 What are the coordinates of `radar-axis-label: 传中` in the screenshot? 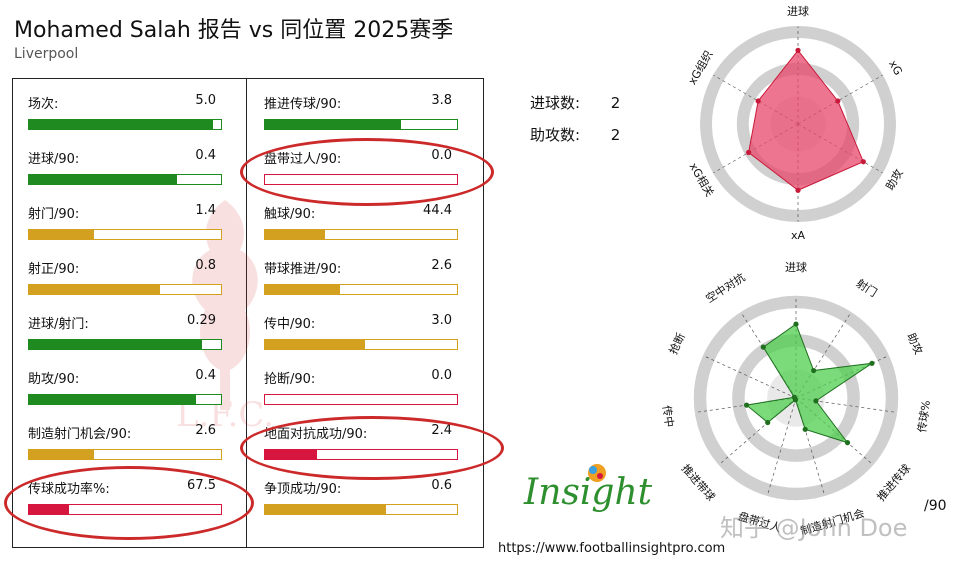 It's located at (668, 417).